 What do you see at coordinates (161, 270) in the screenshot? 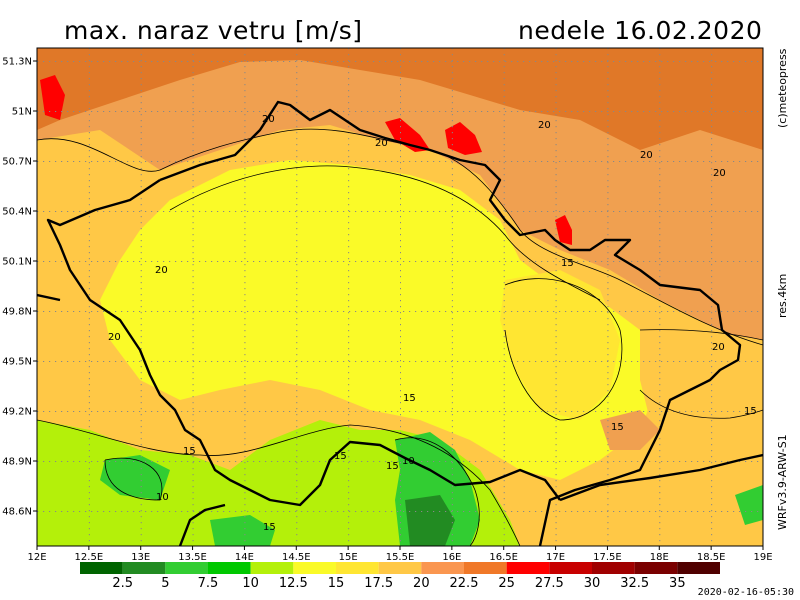
I see `contour-label: 20` at bounding box center [161, 270].